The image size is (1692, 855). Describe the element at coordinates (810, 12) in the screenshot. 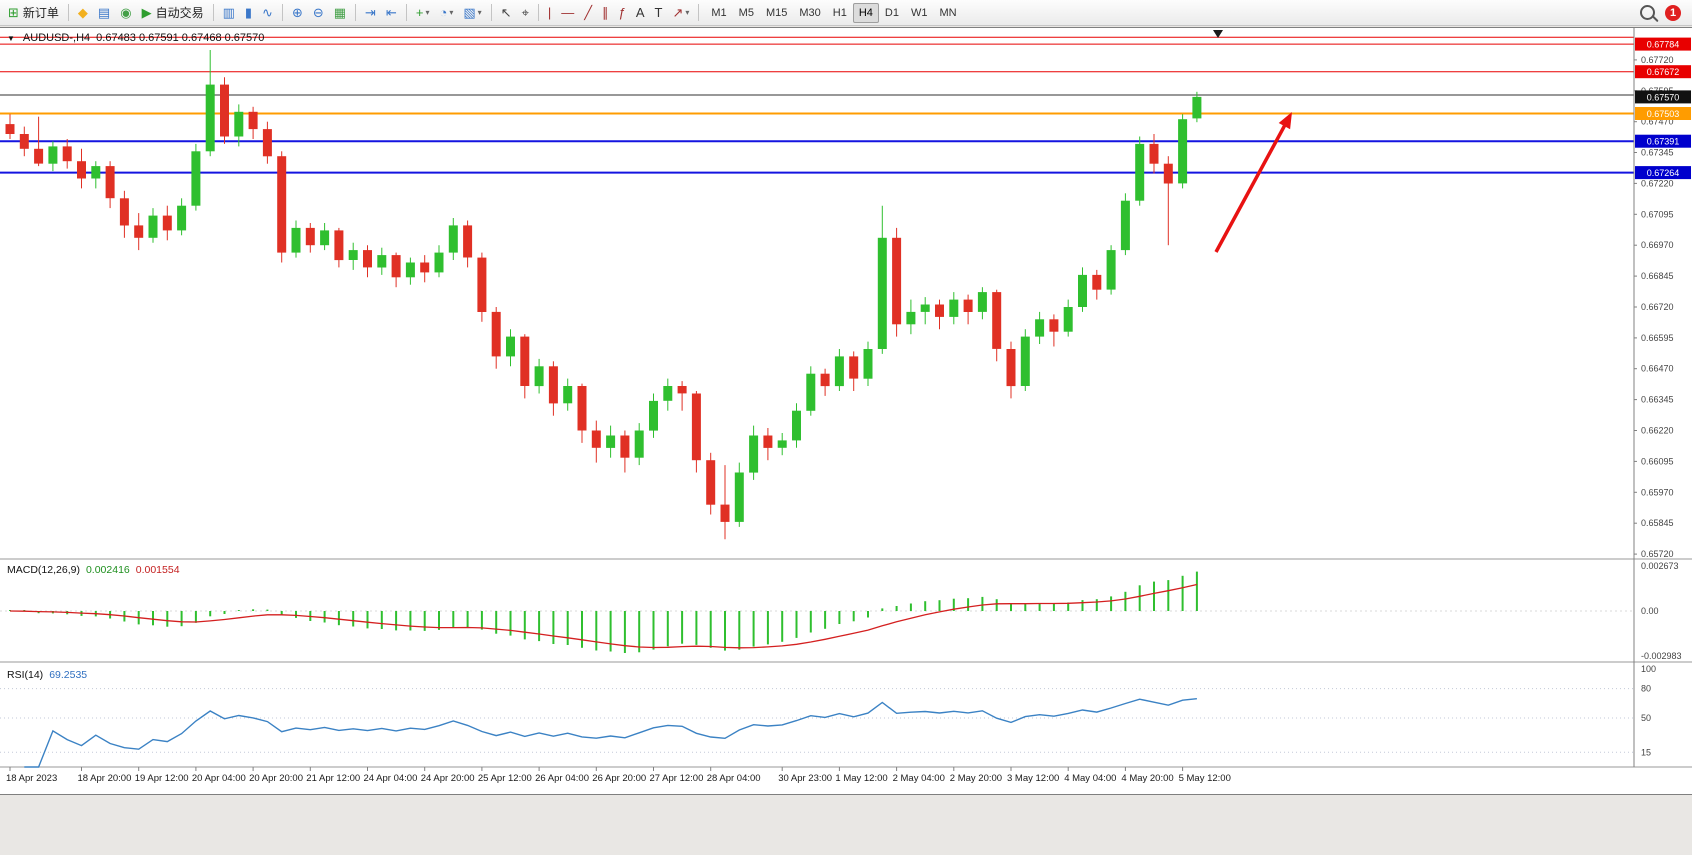

I see `timeframe-button-m30: M30` at that location.